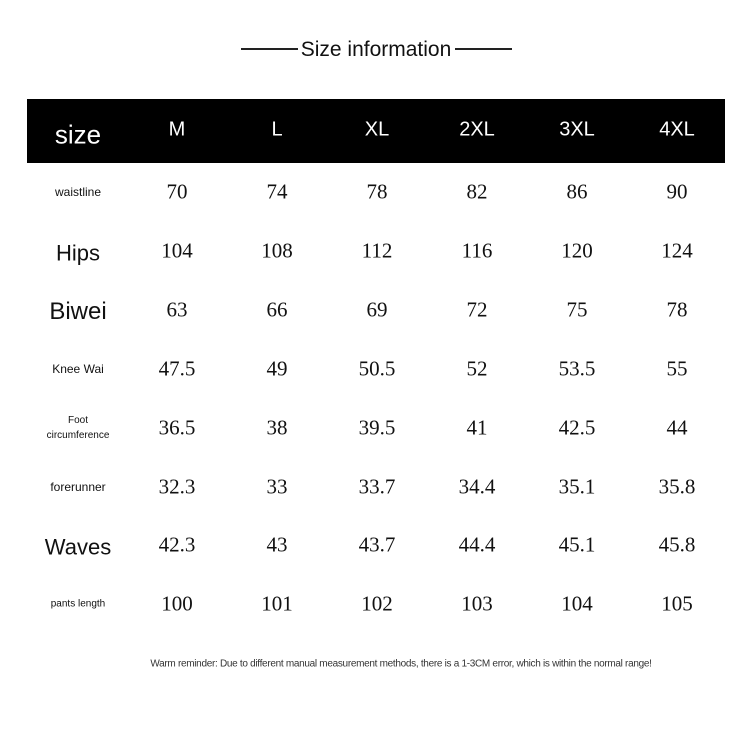  What do you see at coordinates (78, 134) in the screenshot?
I see `header-label: size` at bounding box center [78, 134].